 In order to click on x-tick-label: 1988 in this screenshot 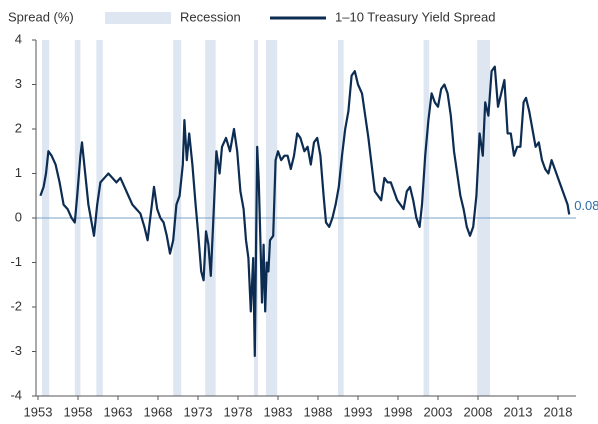, I will do `click(318, 411)`.